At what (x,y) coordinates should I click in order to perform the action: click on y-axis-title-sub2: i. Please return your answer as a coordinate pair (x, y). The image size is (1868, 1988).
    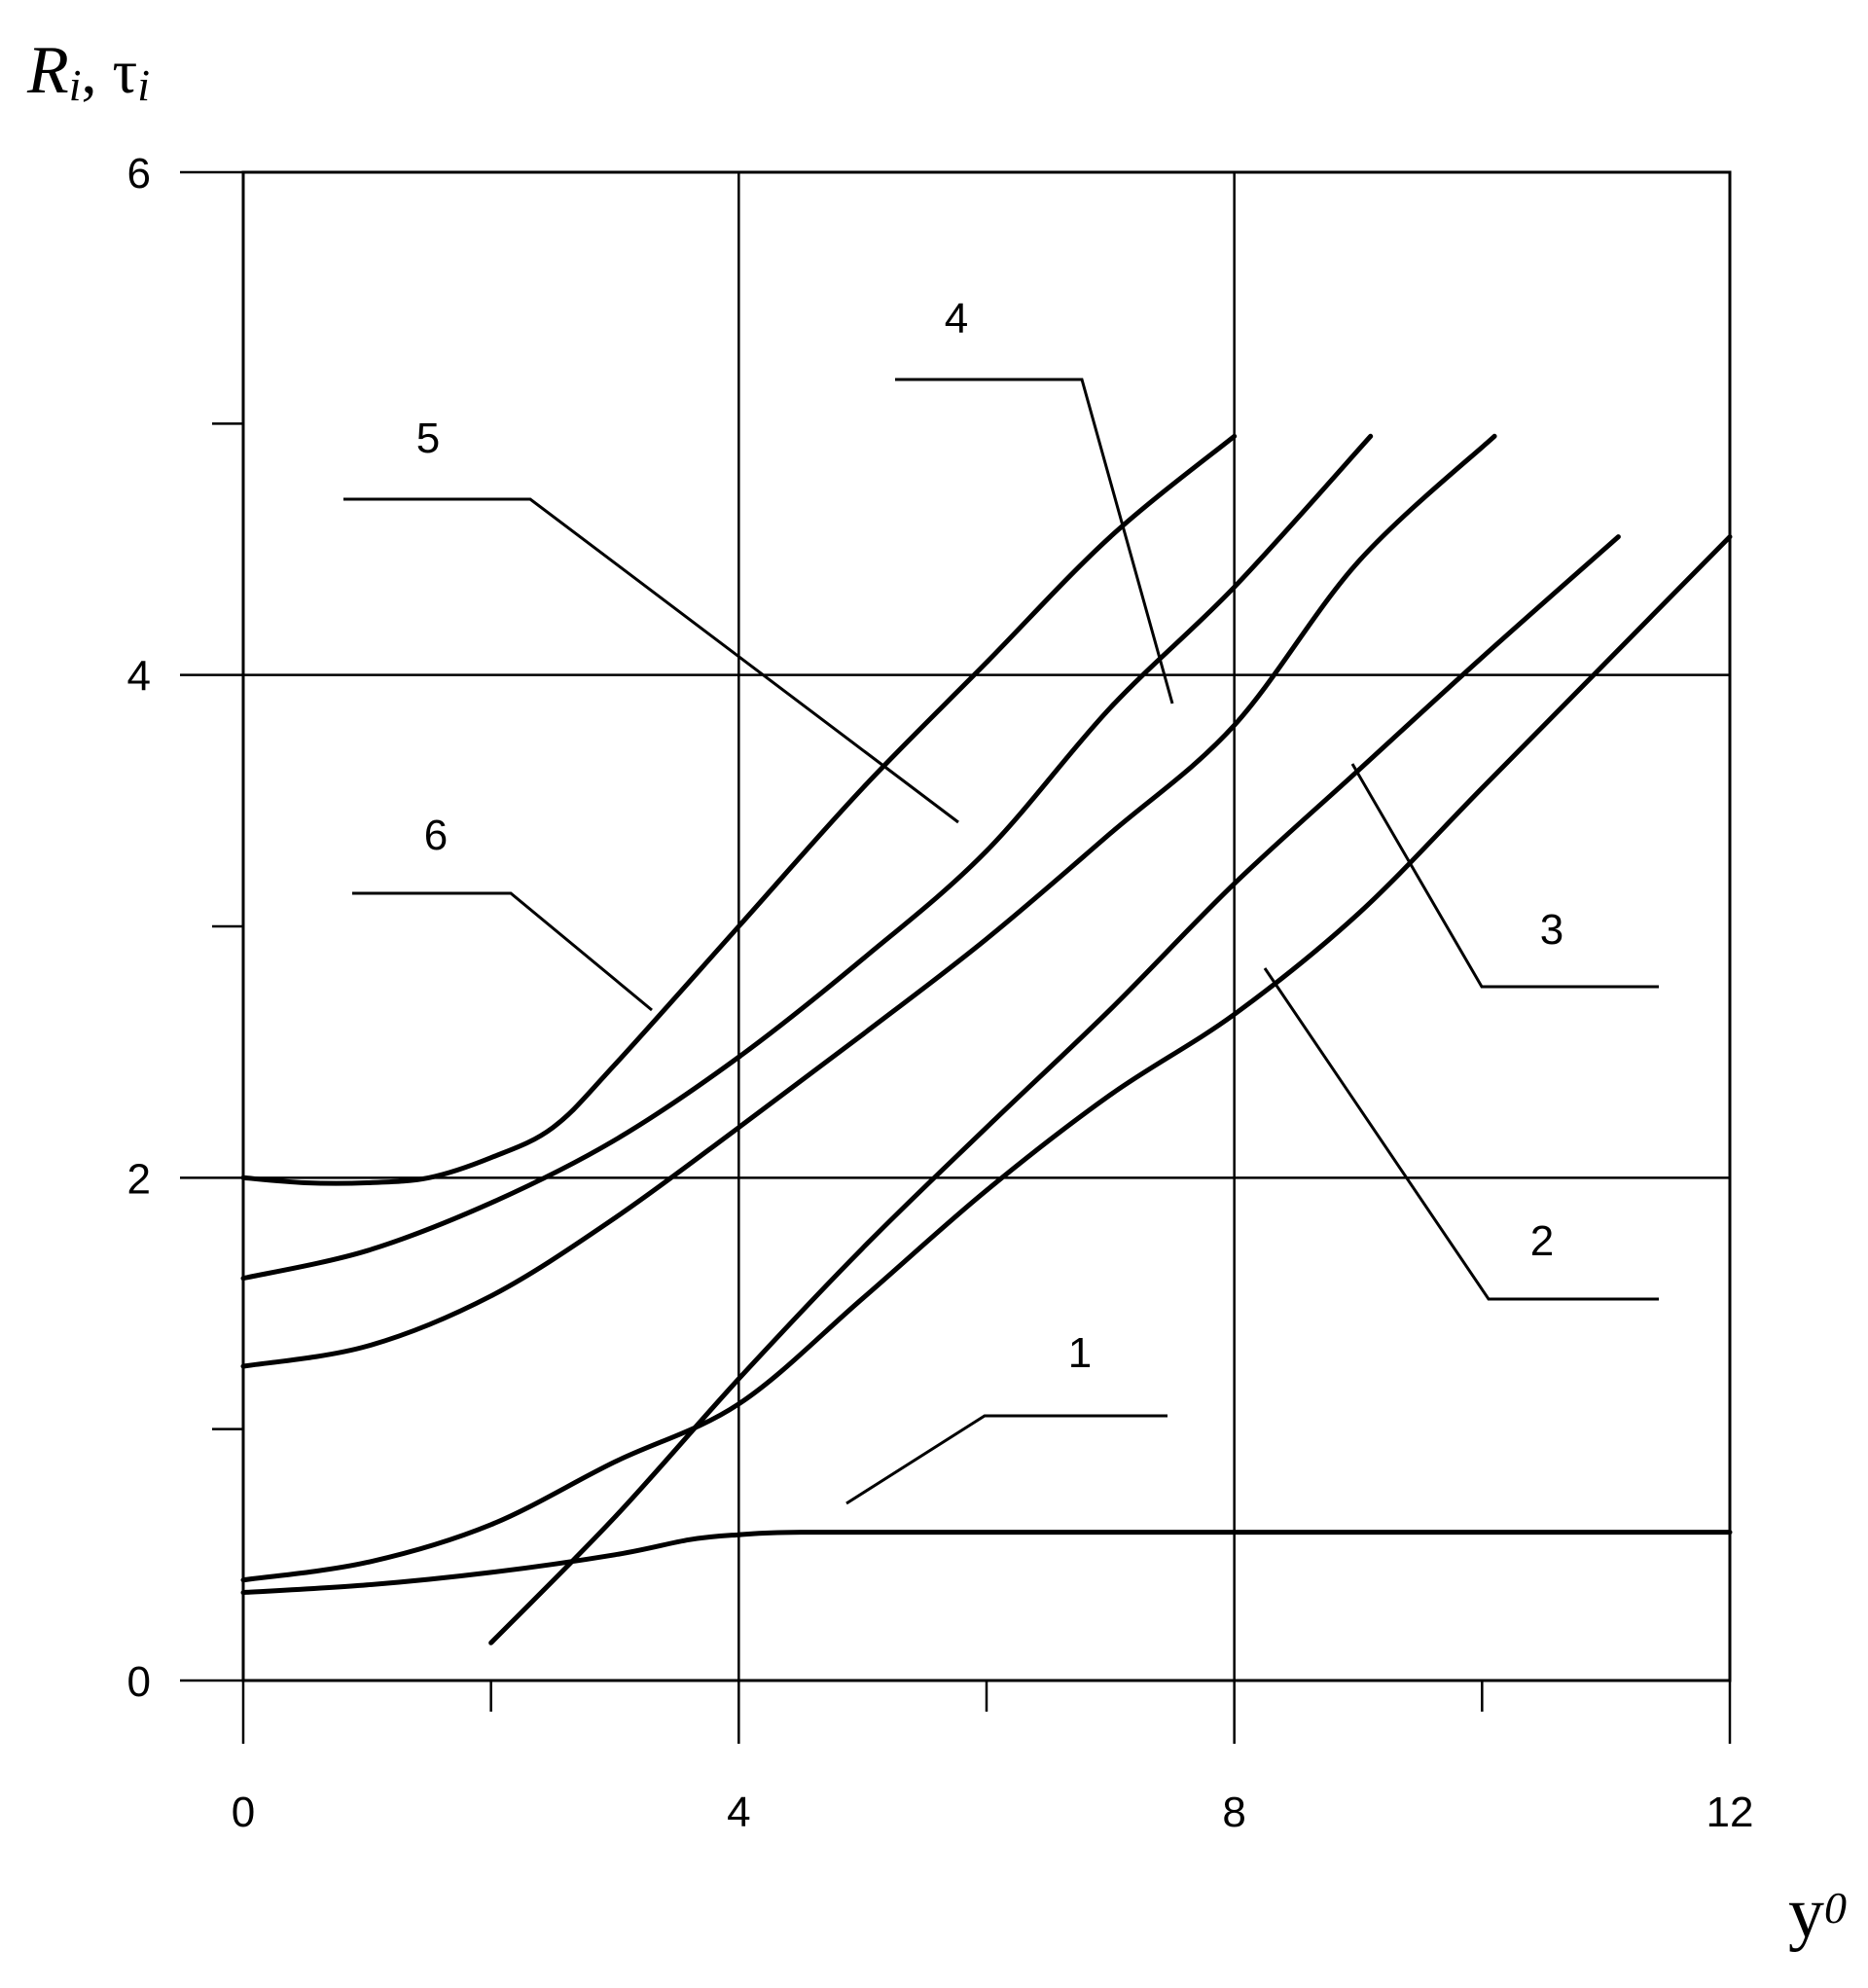
    Looking at the image, I should click on (143, 85).